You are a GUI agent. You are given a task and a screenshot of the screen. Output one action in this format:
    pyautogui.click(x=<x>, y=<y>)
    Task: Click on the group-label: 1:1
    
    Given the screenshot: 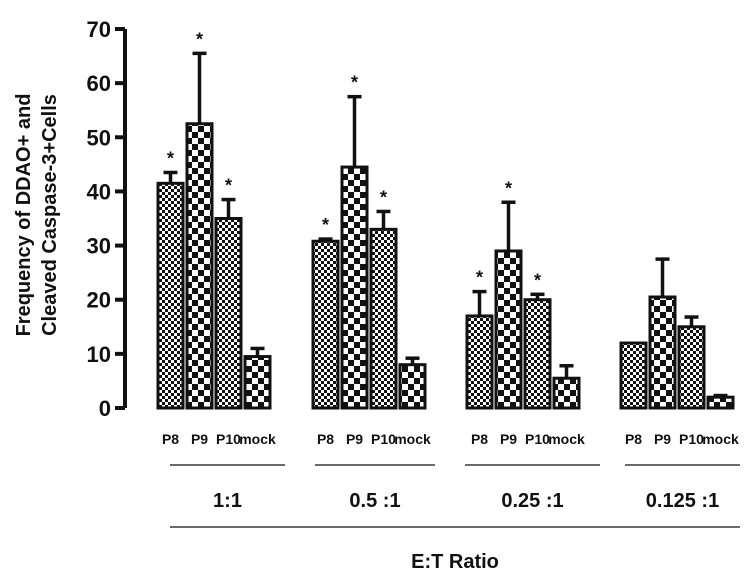 What is the action you would take?
    pyautogui.click(x=227, y=501)
    